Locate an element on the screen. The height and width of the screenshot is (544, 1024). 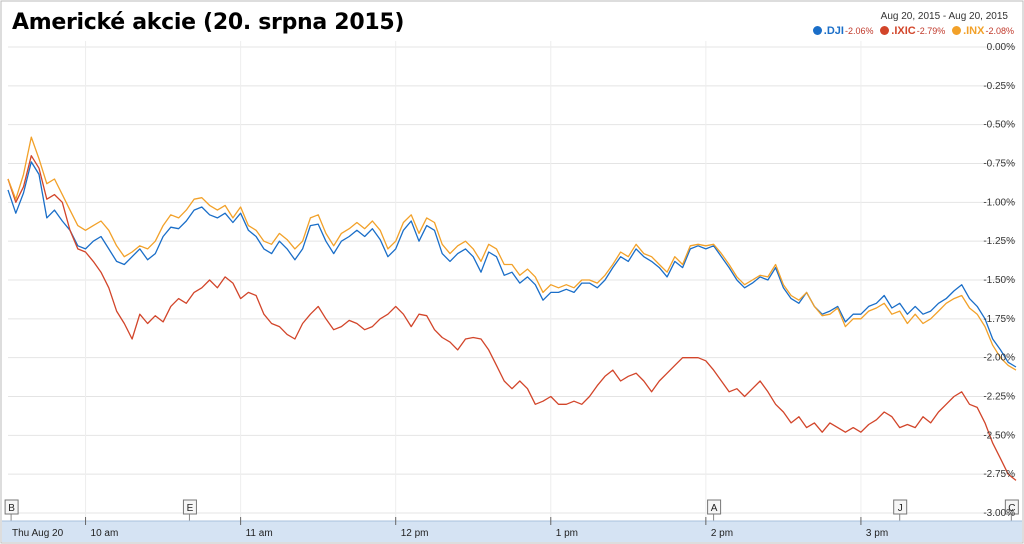
legend-item-ixic: .IXIC-2.79% is located at coordinates (912, 31).